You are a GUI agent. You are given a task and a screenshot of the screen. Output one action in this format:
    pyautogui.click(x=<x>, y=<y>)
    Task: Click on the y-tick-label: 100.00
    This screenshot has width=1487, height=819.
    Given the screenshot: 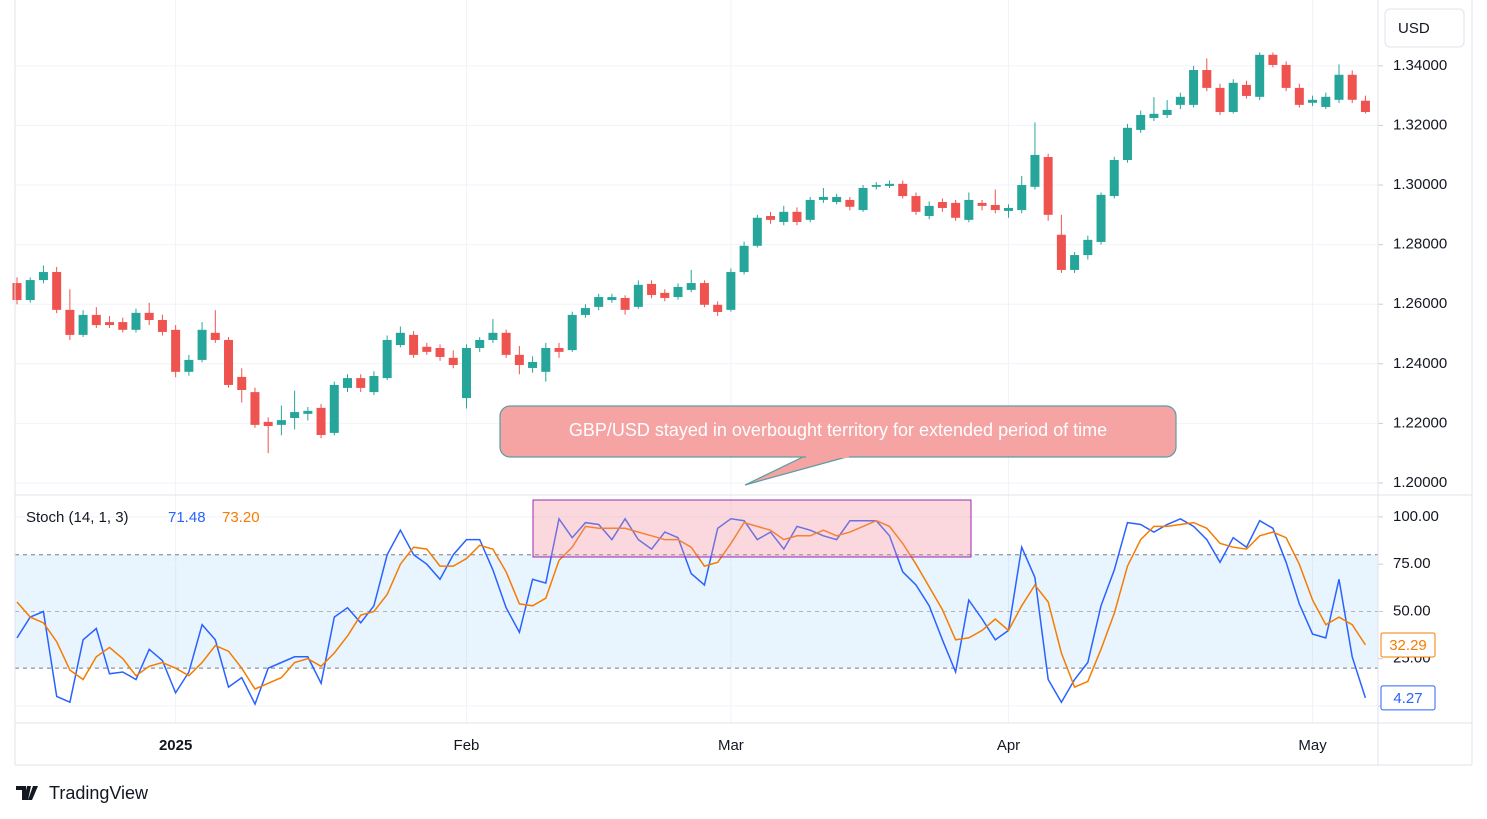 What is the action you would take?
    pyautogui.click(x=1416, y=516)
    